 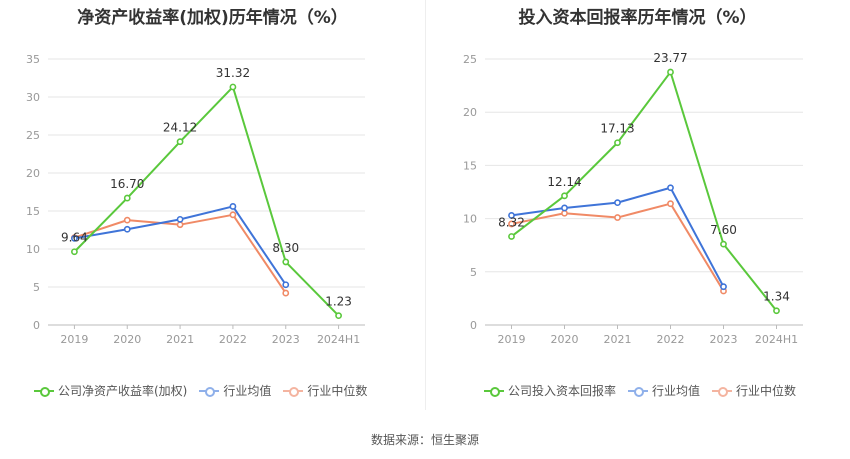 What do you see at coordinates (127, 184) in the screenshot?
I see `data-label: 16.70` at bounding box center [127, 184].